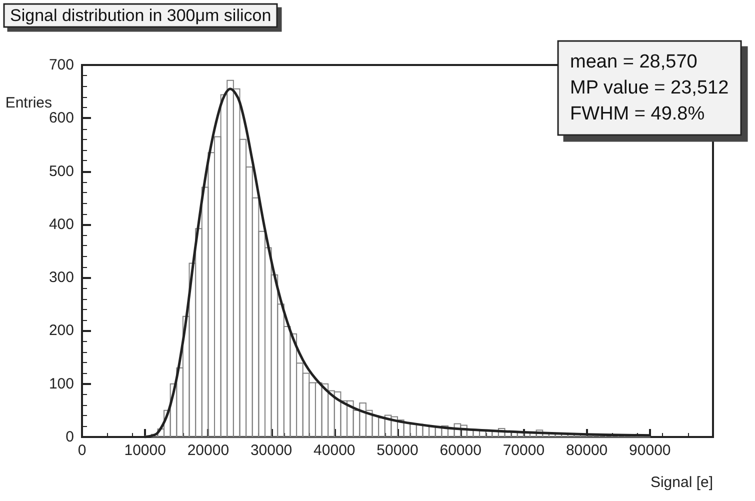 The image size is (755, 501). I want to click on y-tick-label: 100, so click(61, 383).